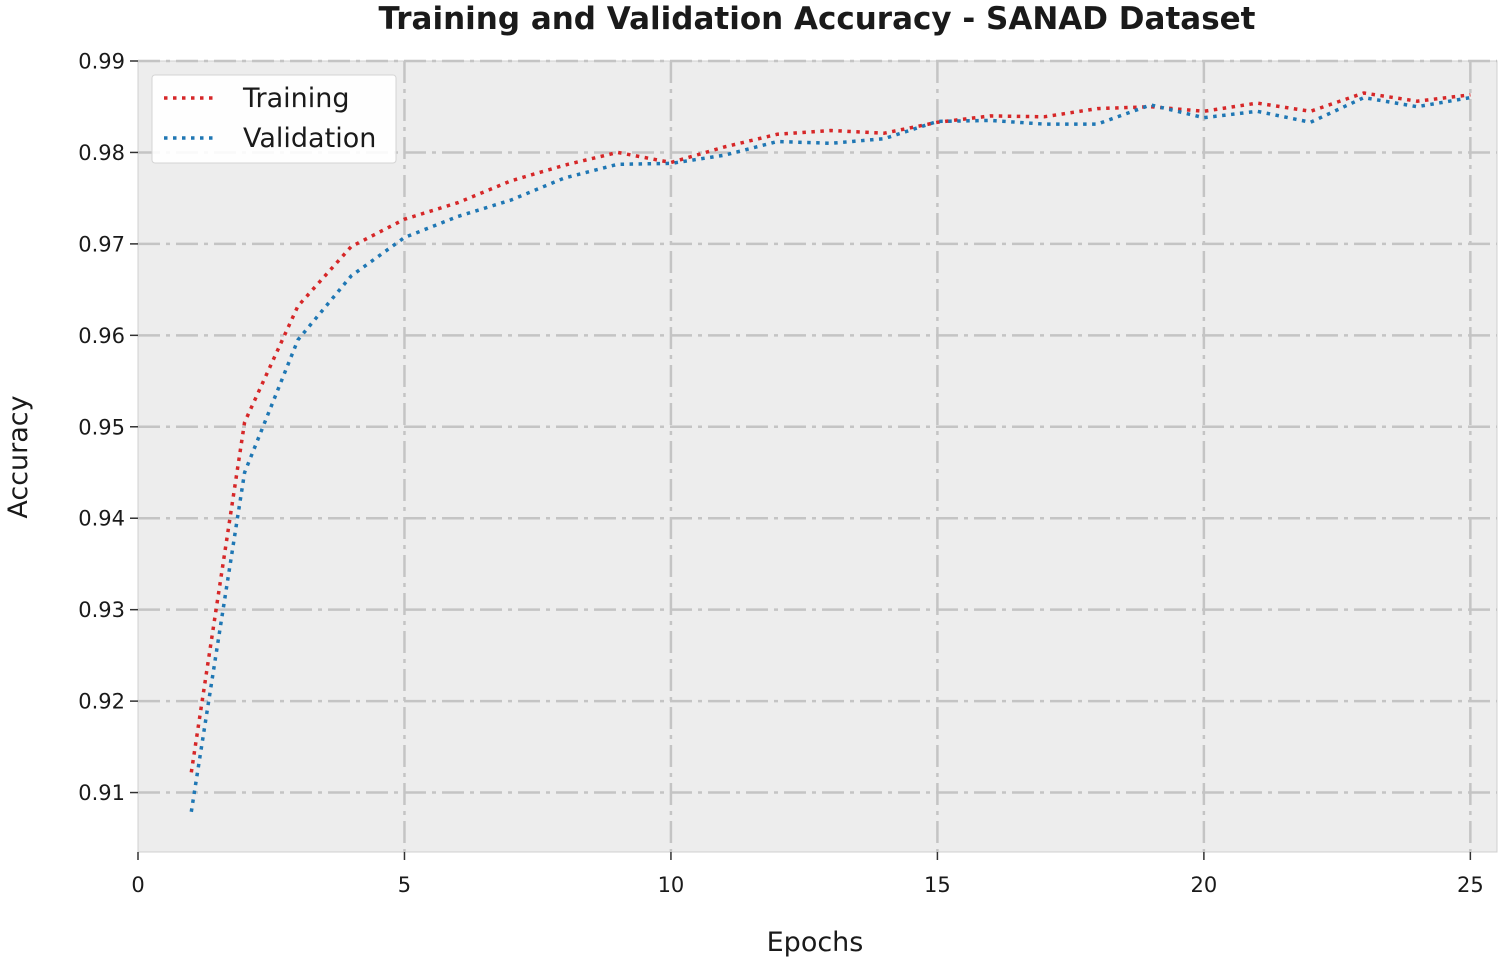 Image resolution: width=1504 pixels, height=961 pixels. What do you see at coordinates (937, 885) in the screenshot?
I see `x-tick-label: 15` at bounding box center [937, 885].